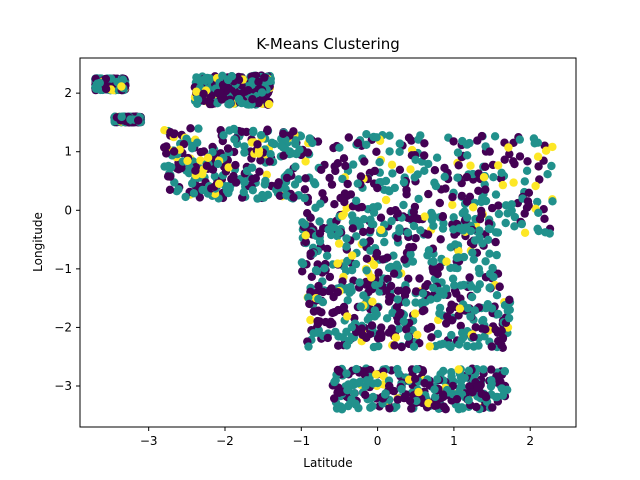  Describe the element at coordinates (530, 441) in the screenshot. I see `x-tick-label: 2` at that location.